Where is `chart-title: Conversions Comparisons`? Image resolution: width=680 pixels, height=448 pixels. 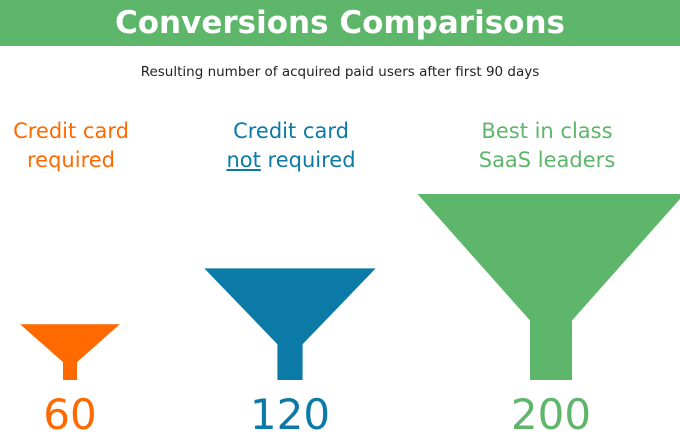
chart-title: Conversions Comparisons is located at coordinates (340, 23).